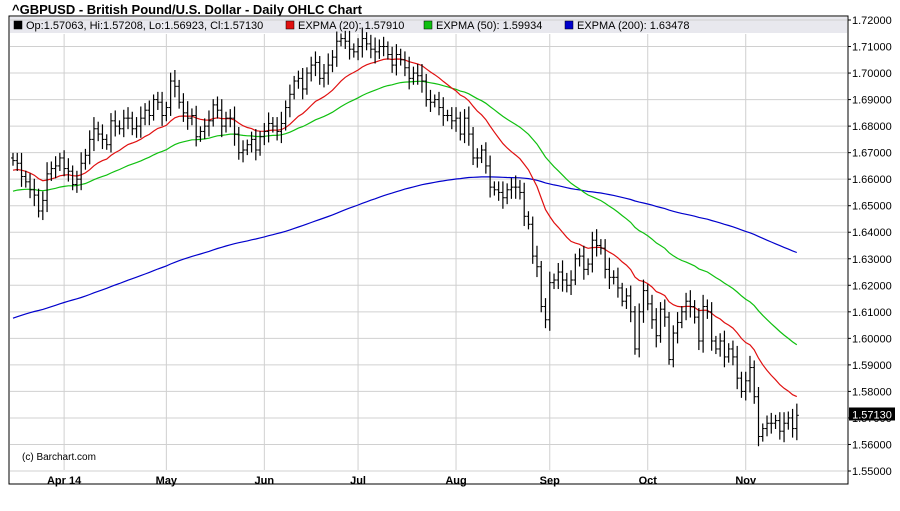 The width and height of the screenshot is (900, 511). I want to click on y-tick-label: 1.72000, so click(872, 21).